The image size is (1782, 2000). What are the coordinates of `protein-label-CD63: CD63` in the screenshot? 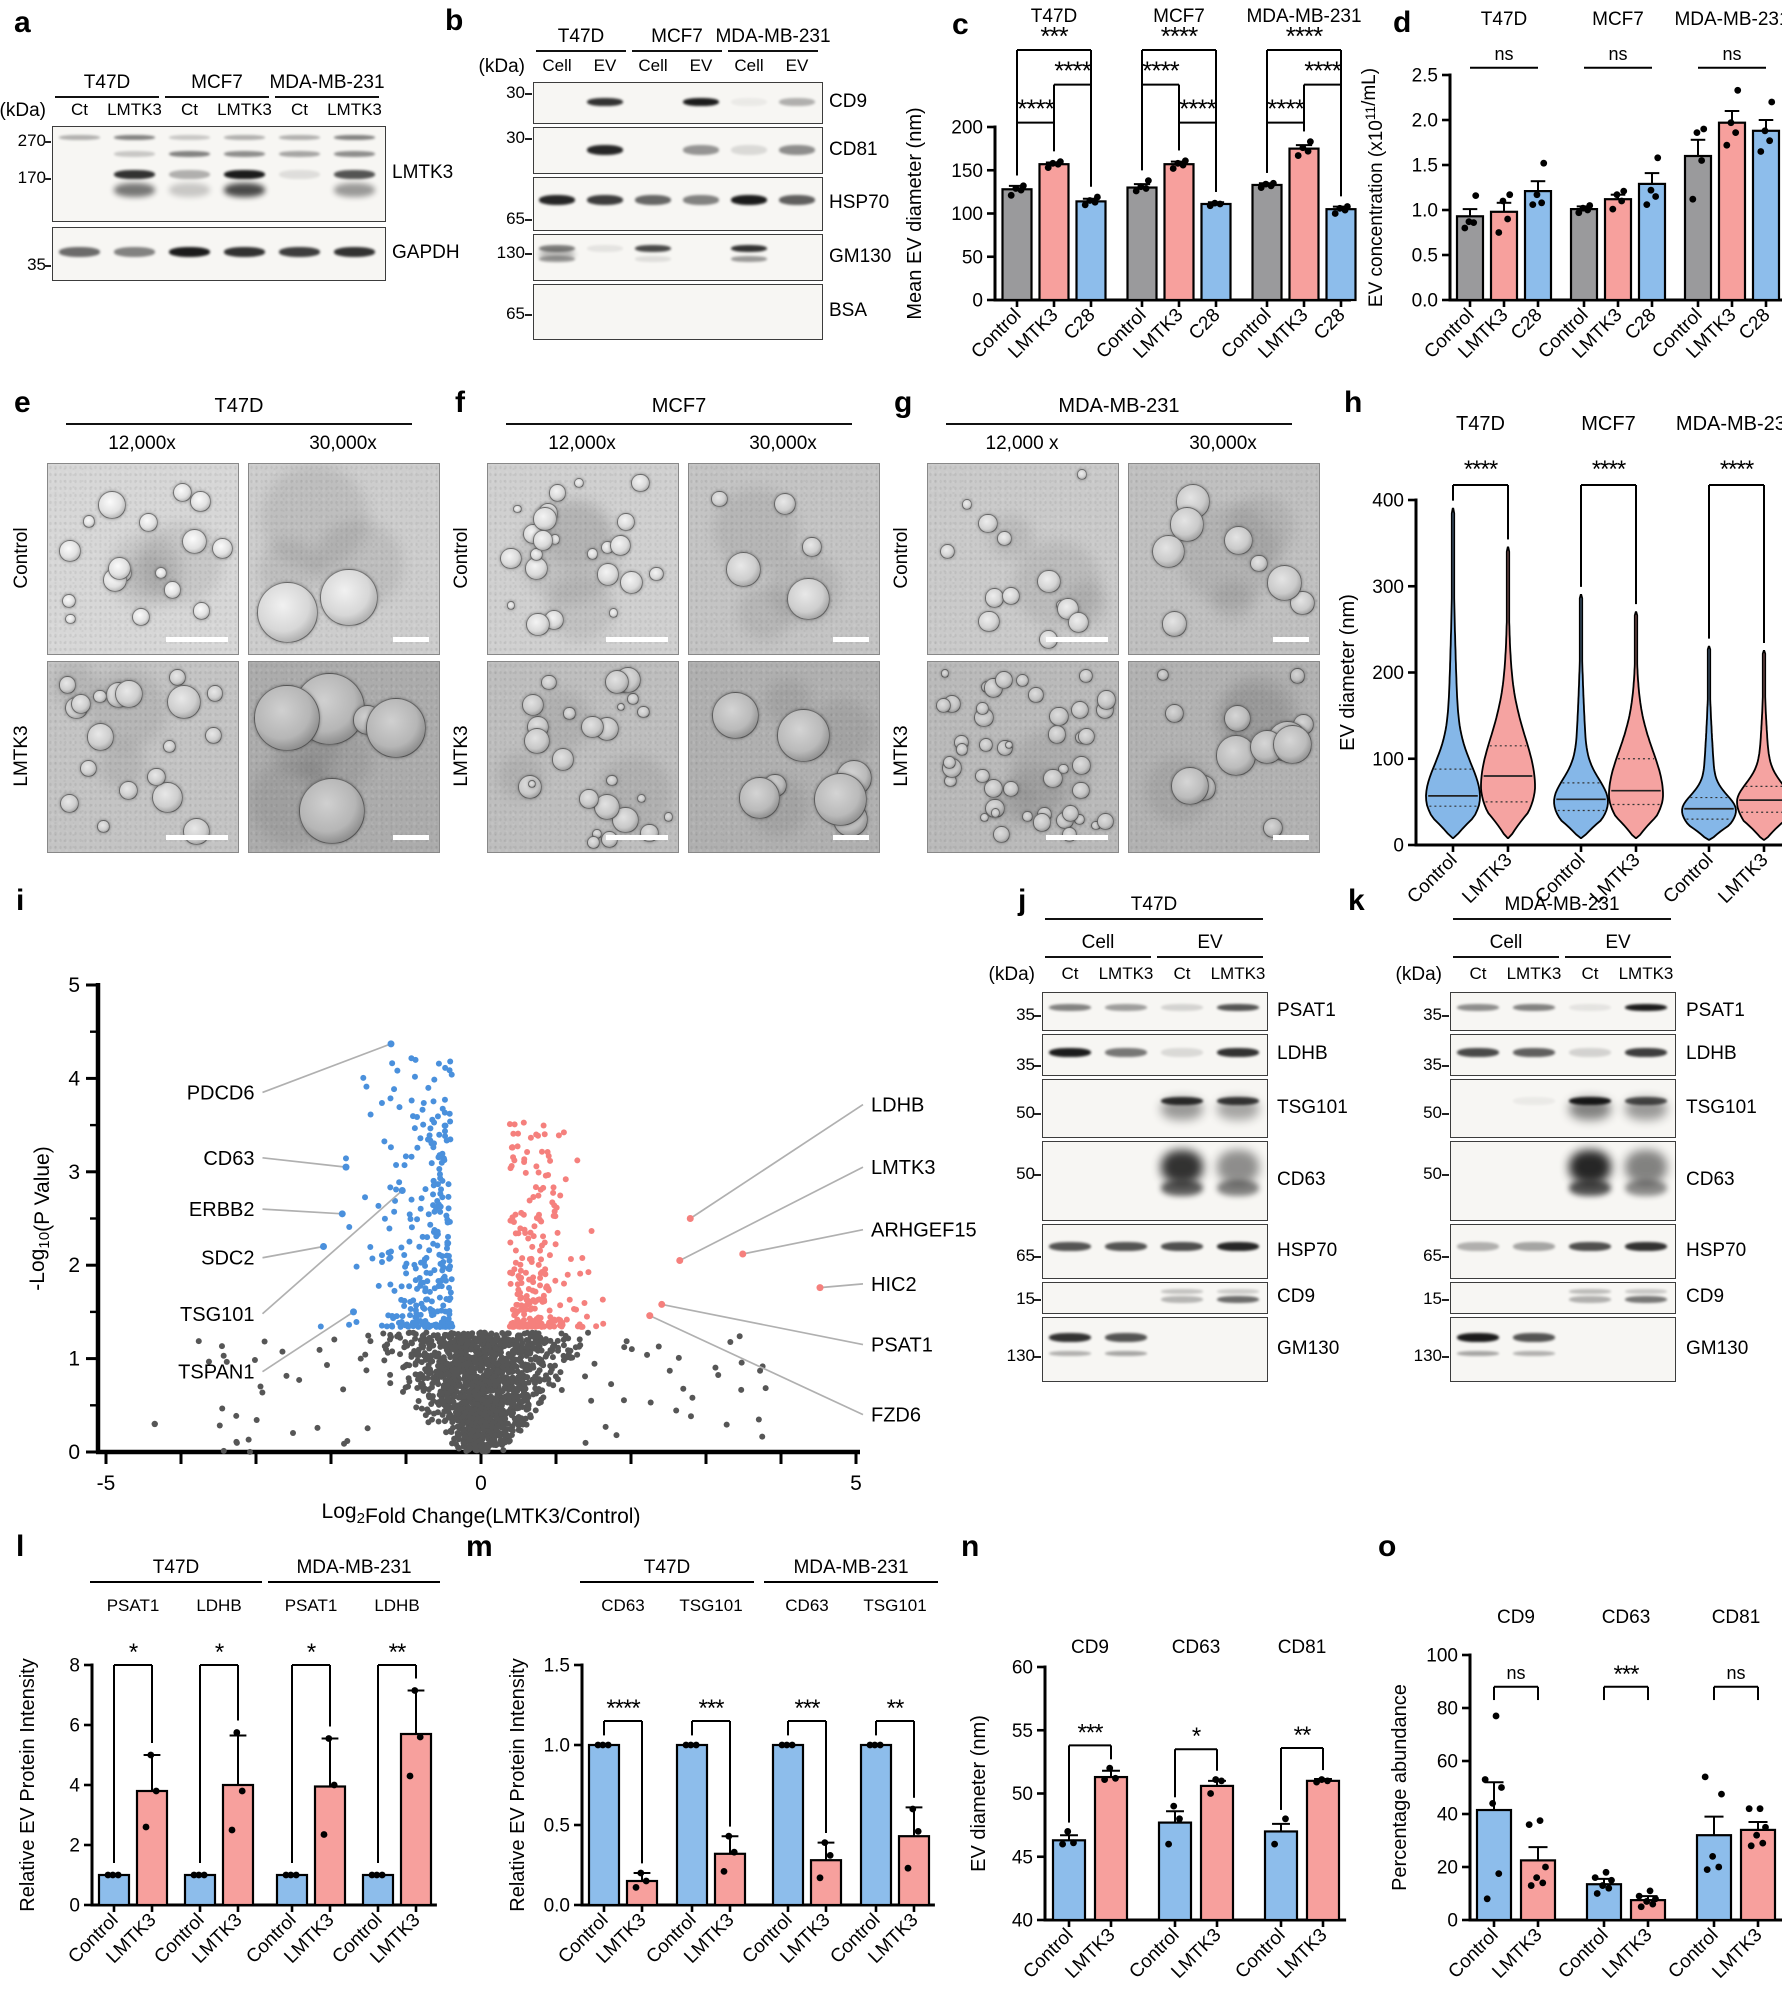 It's located at (1710, 1179).